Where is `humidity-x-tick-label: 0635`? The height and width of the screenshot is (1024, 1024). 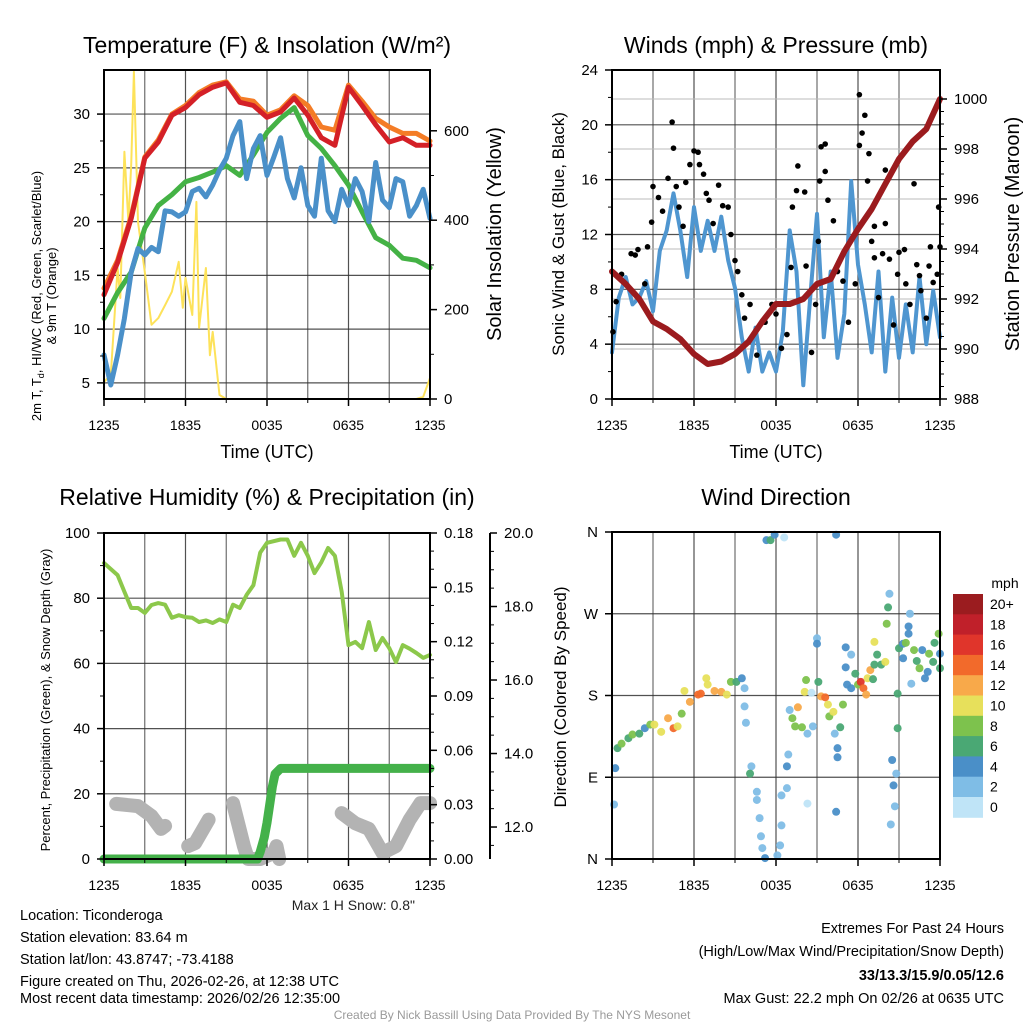 humidity-x-tick-label: 0635 is located at coordinates (348, 885).